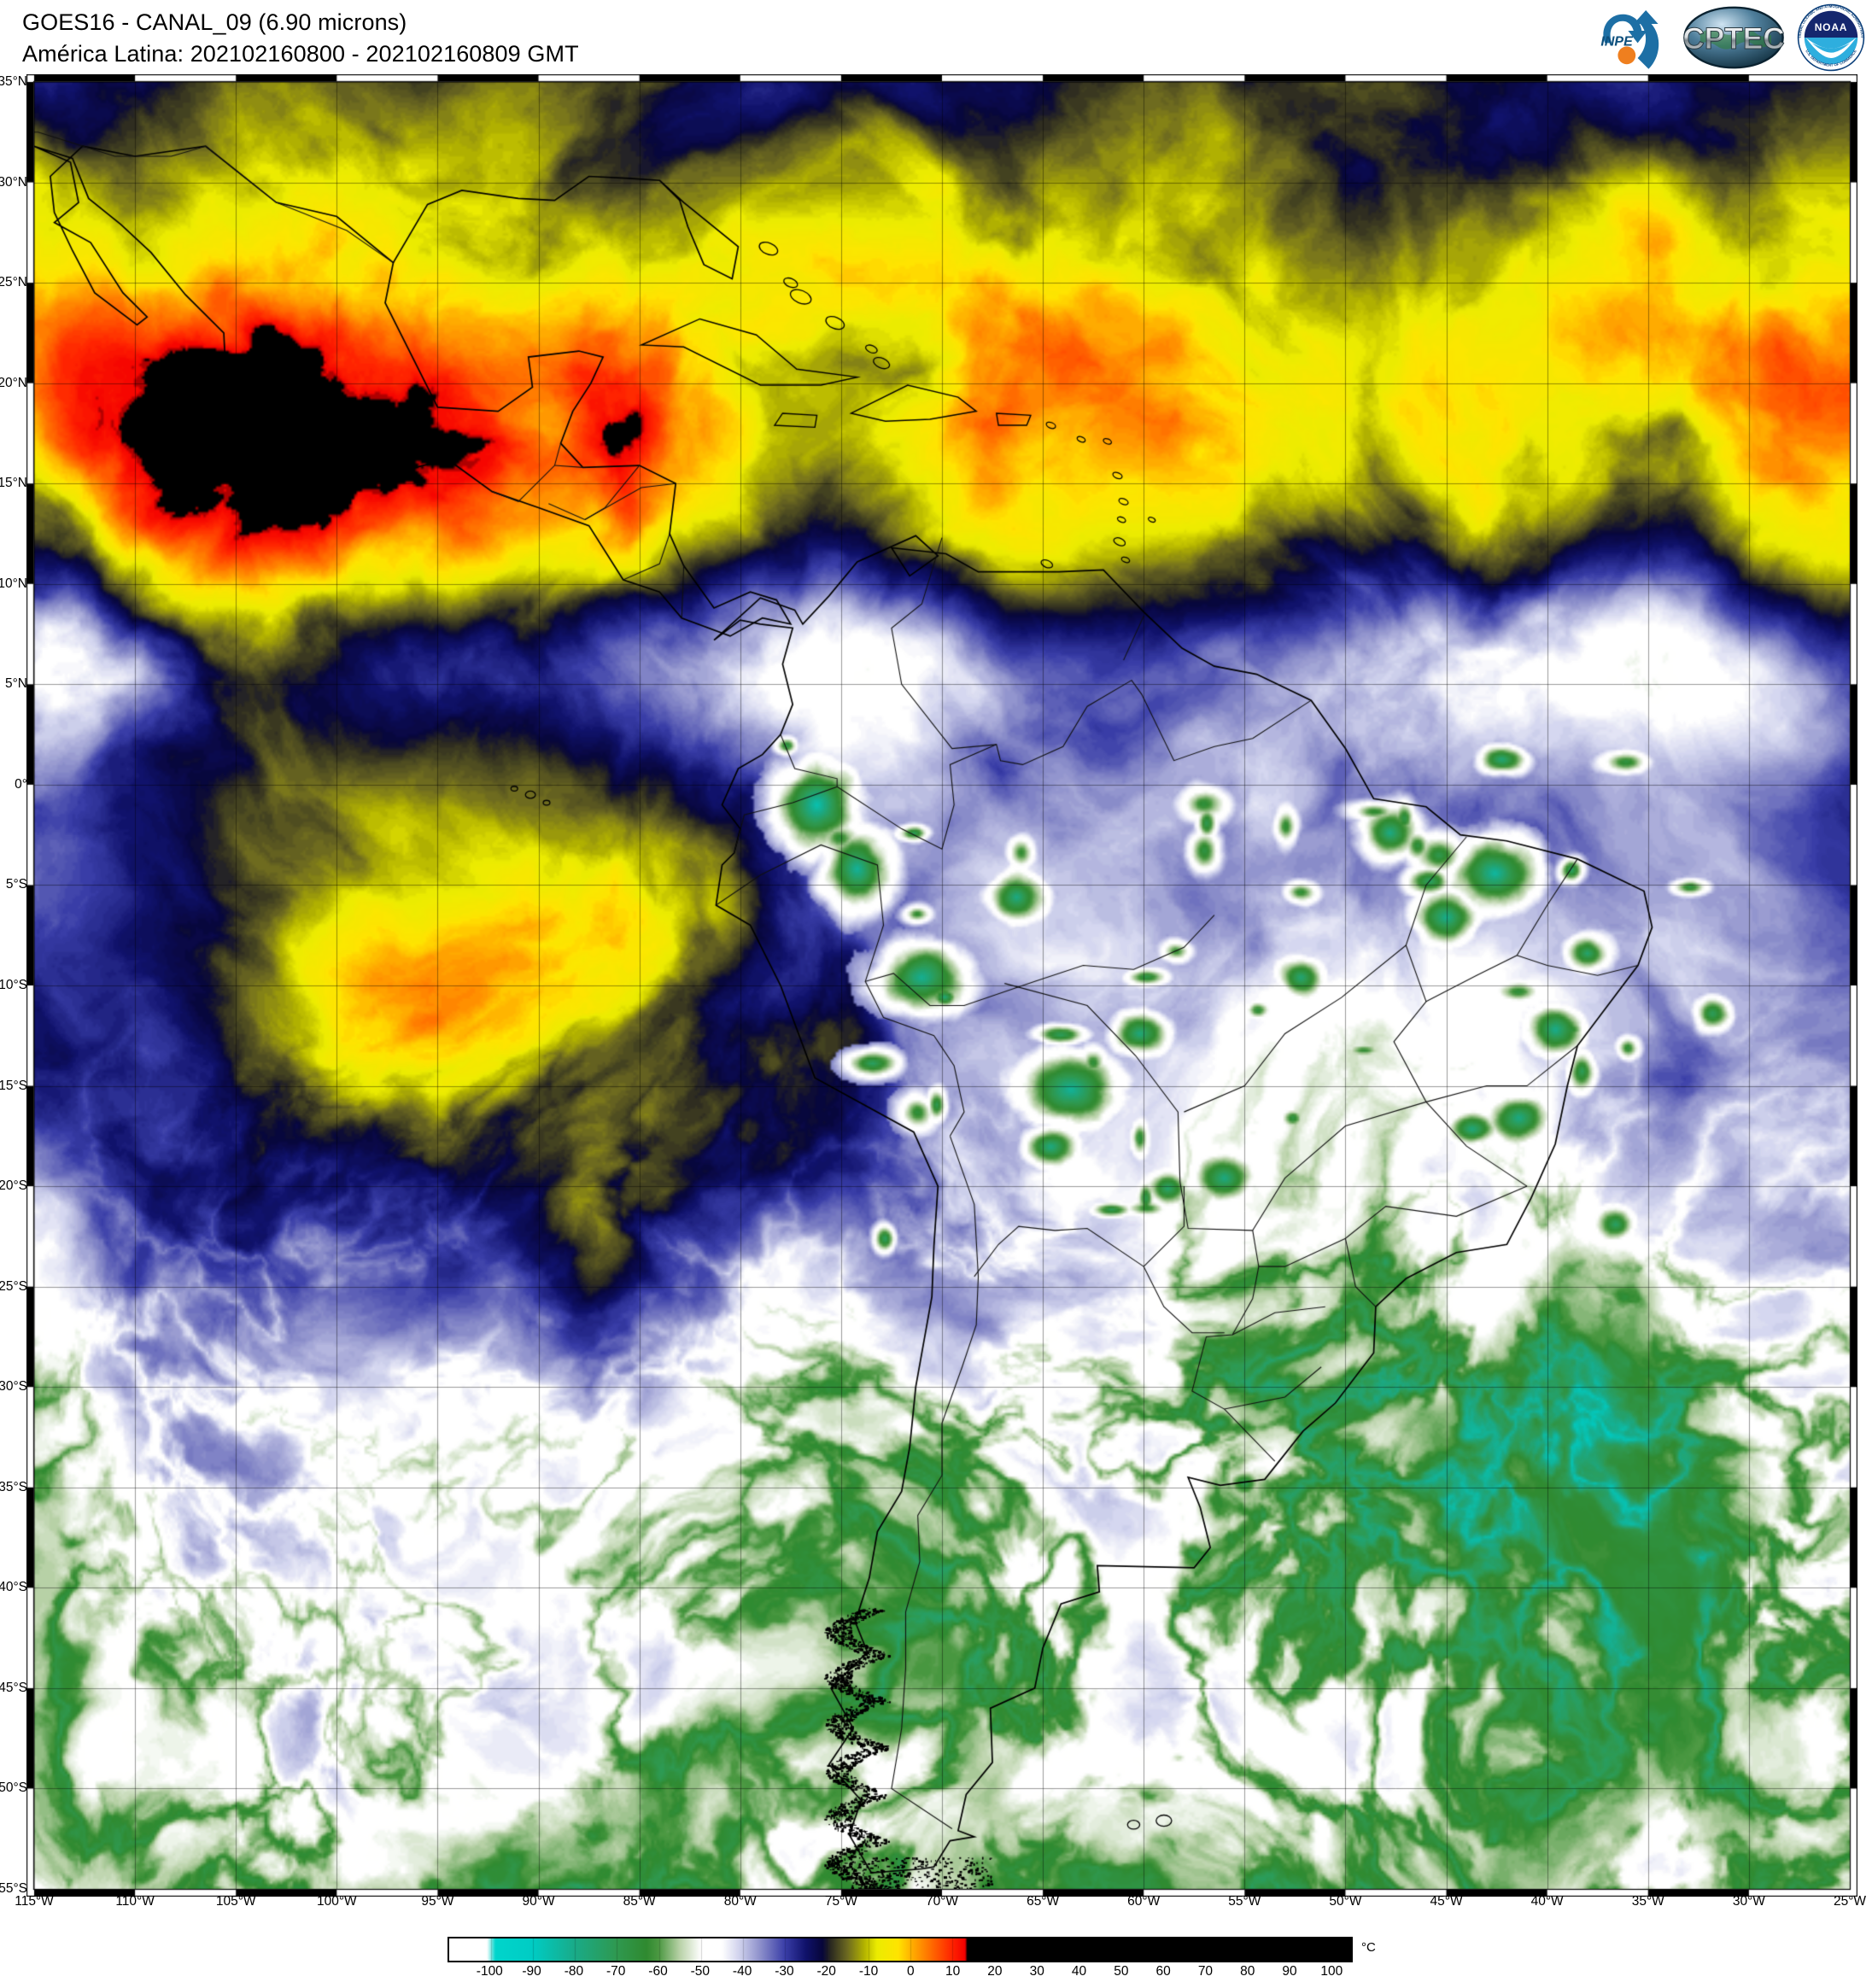 The height and width of the screenshot is (1988, 1872). What do you see at coordinates (826, 1971) in the screenshot?
I see `colorbar-tick-label: -20` at bounding box center [826, 1971].